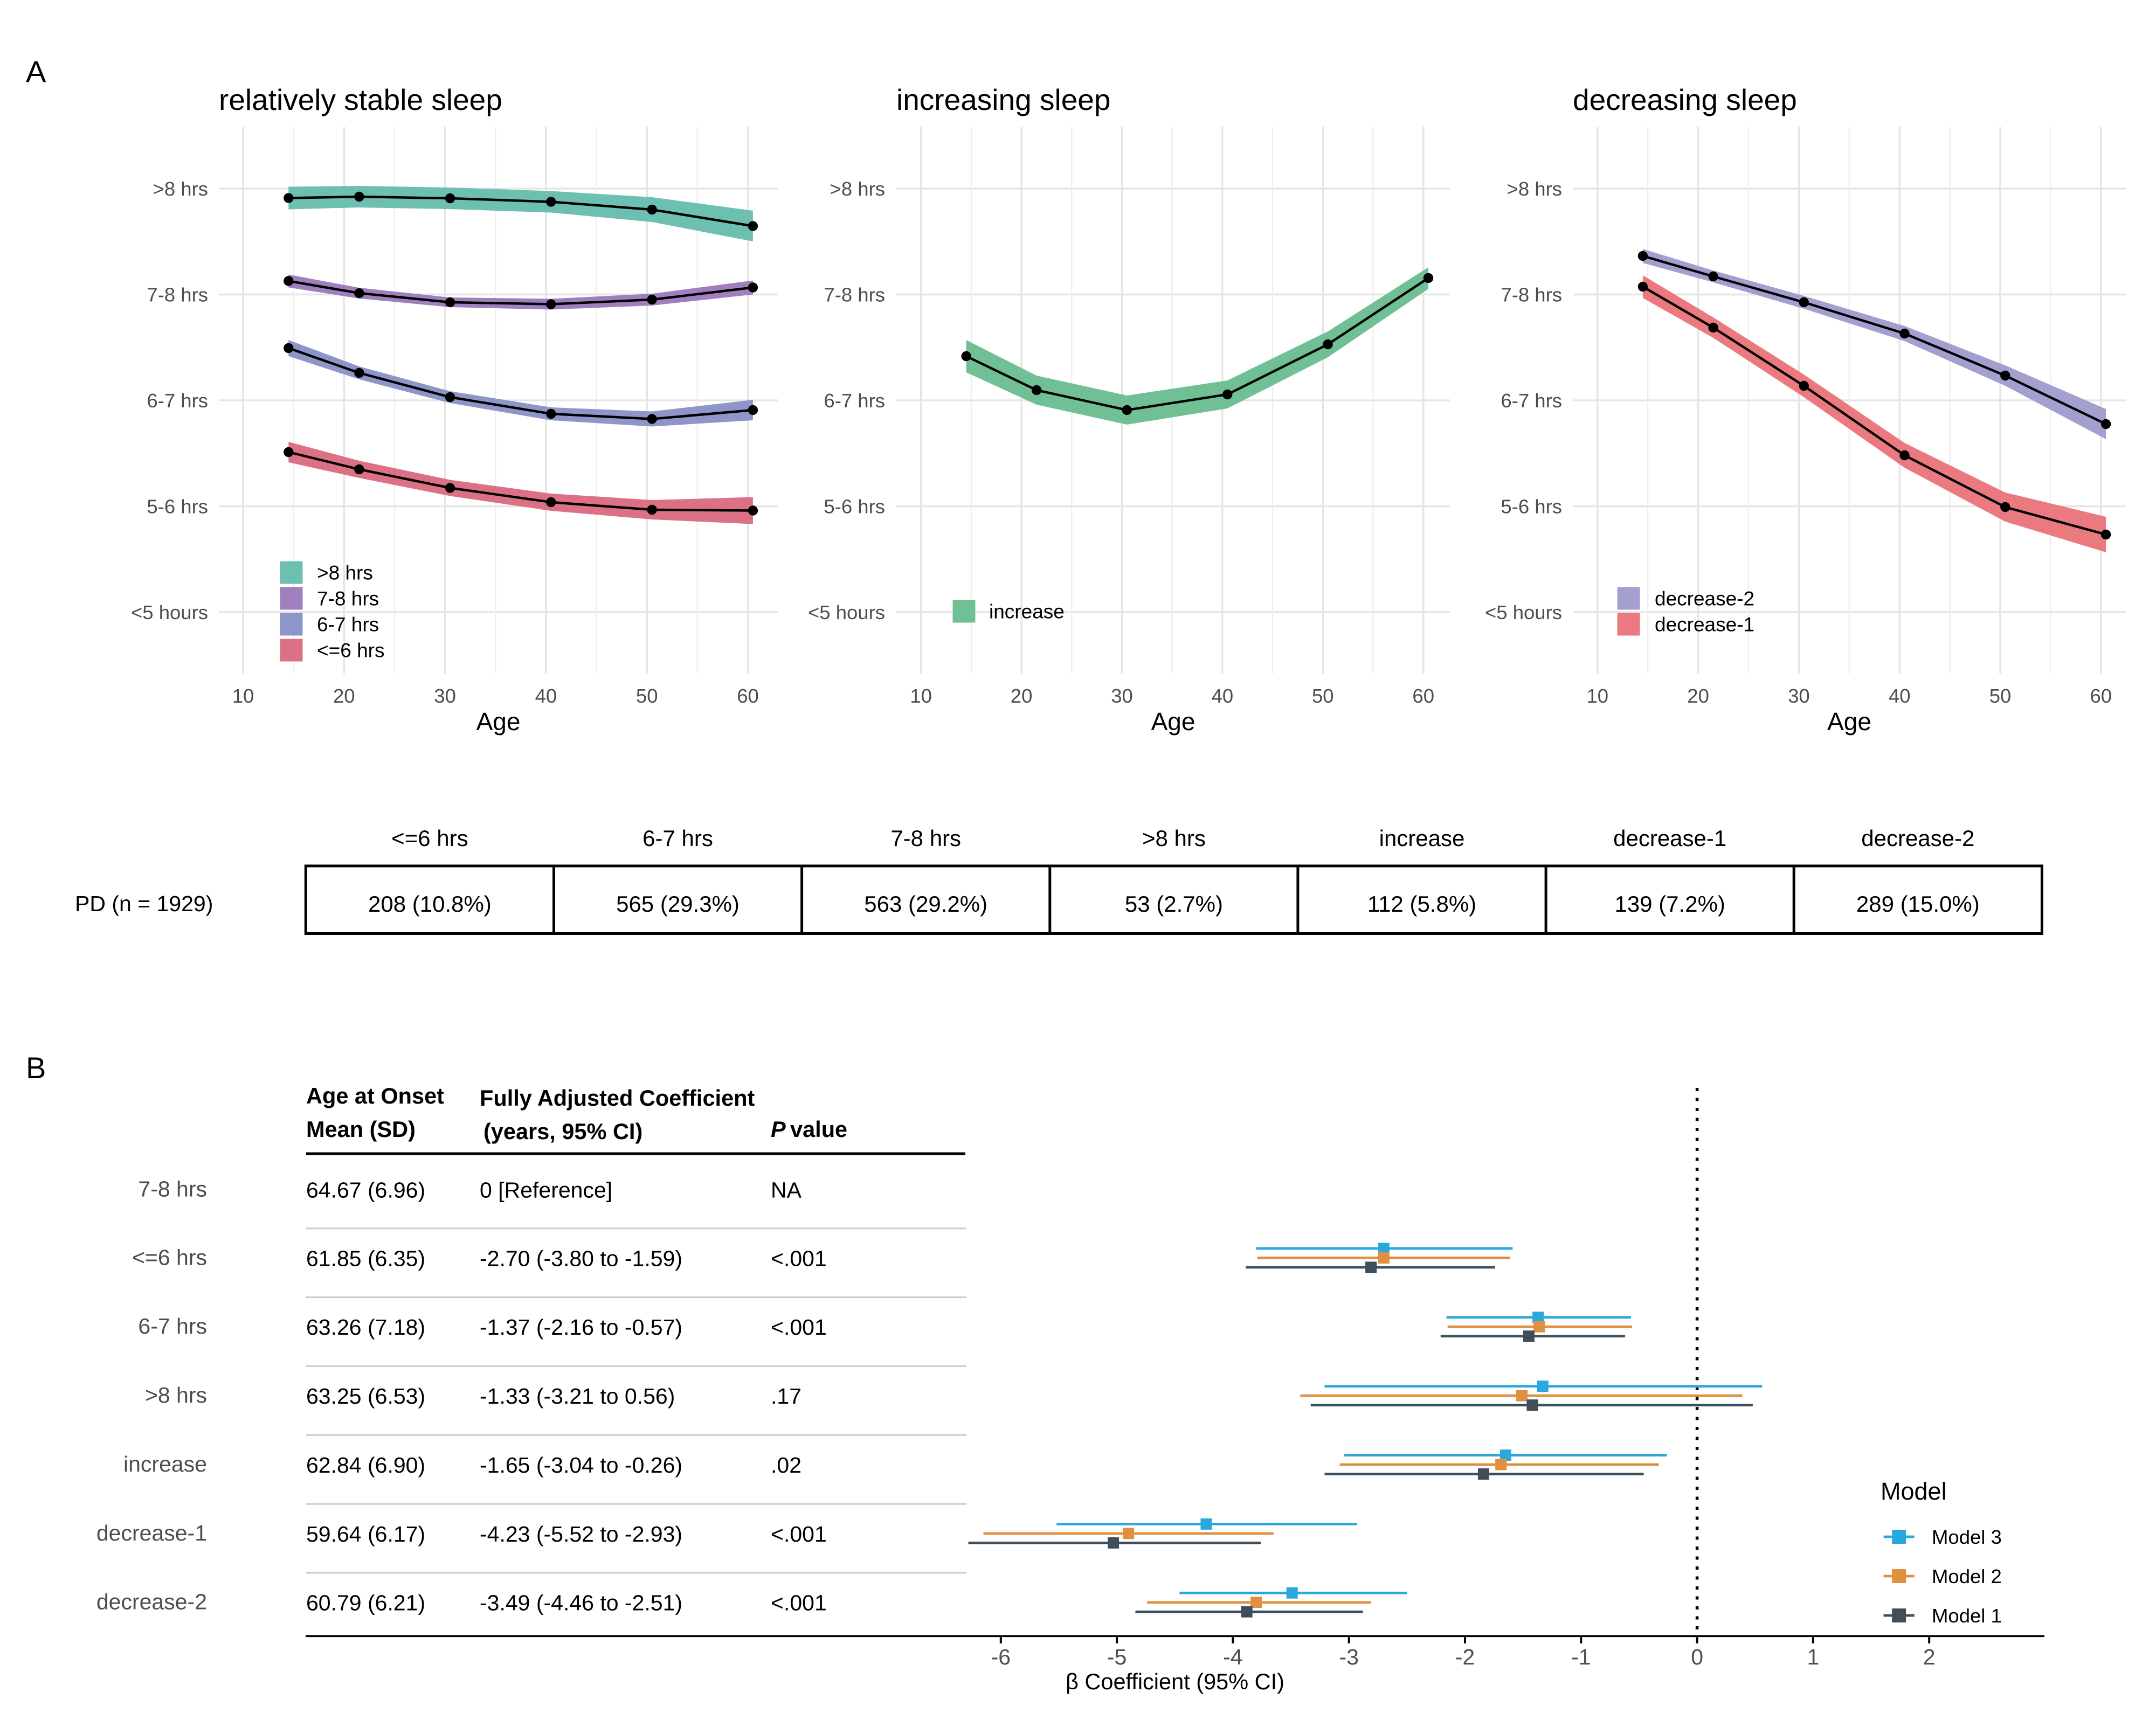 This screenshot has width=2156, height=1727. What do you see at coordinates (365, 1396) in the screenshot?
I see `svg-text: 63.25 (6.53)` at bounding box center [365, 1396].